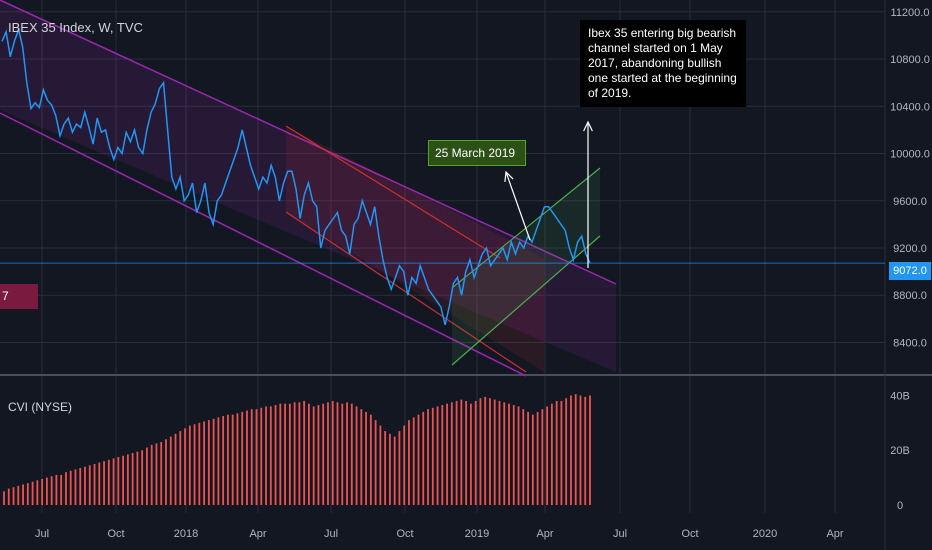 The width and height of the screenshot is (932, 550). What do you see at coordinates (19, 296) in the screenshot?
I see `left-price-tag: 7` at bounding box center [19, 296].